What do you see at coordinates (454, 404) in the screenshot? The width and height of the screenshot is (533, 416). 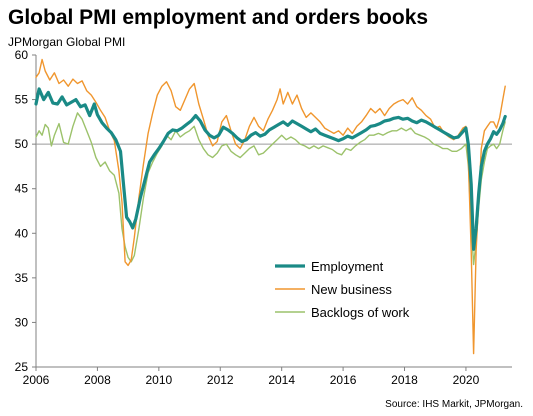 I see `source-note: Source: IHS Markit, JPMorgan.` at bounding box center [454, 404].